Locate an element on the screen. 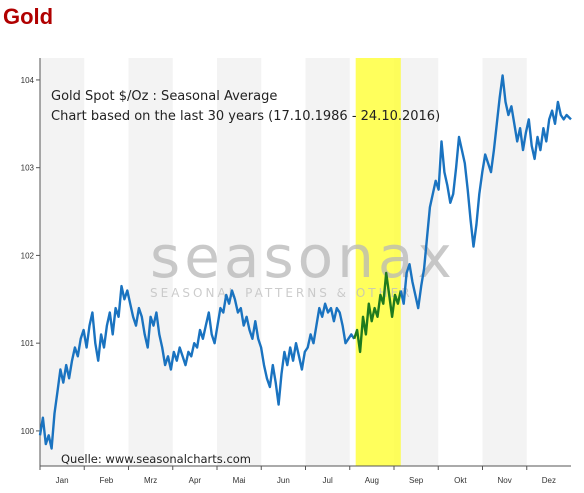 This screenshot has height=493, width=584. x-tick-label: Nov is located at coordinates (505, 480).